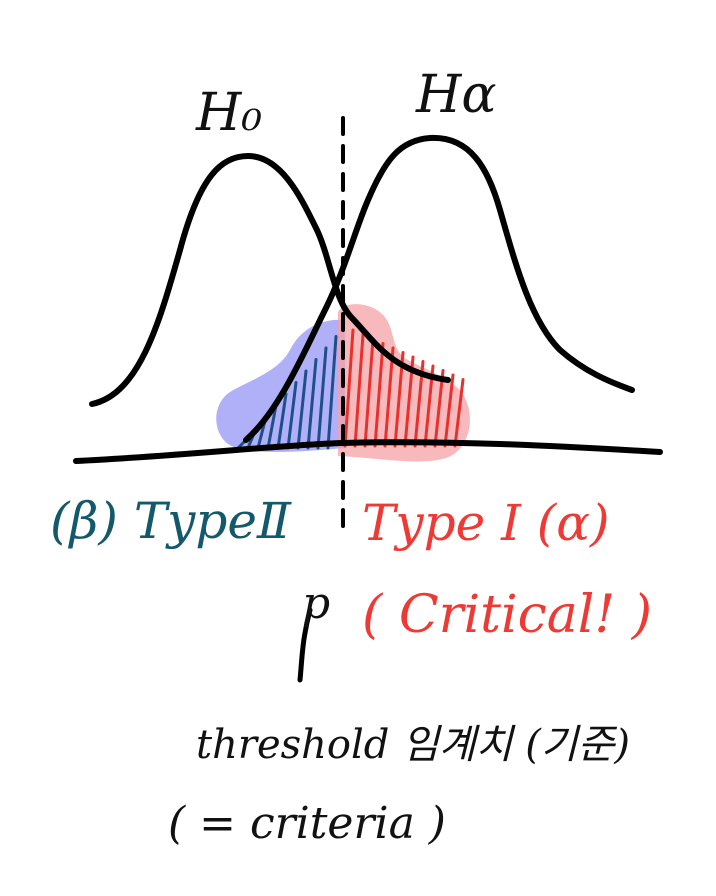 This screenshot has width=716, height=896. I want to click on h0-label: H₀, so click(228, 113).